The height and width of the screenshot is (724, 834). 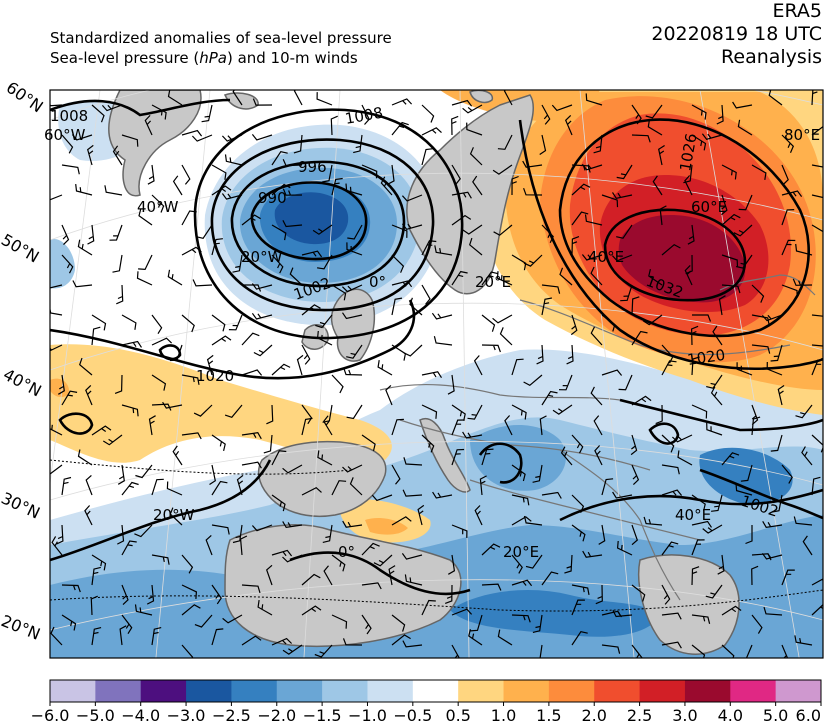 I want to click on meridian-line, so click(x=464, y=374).